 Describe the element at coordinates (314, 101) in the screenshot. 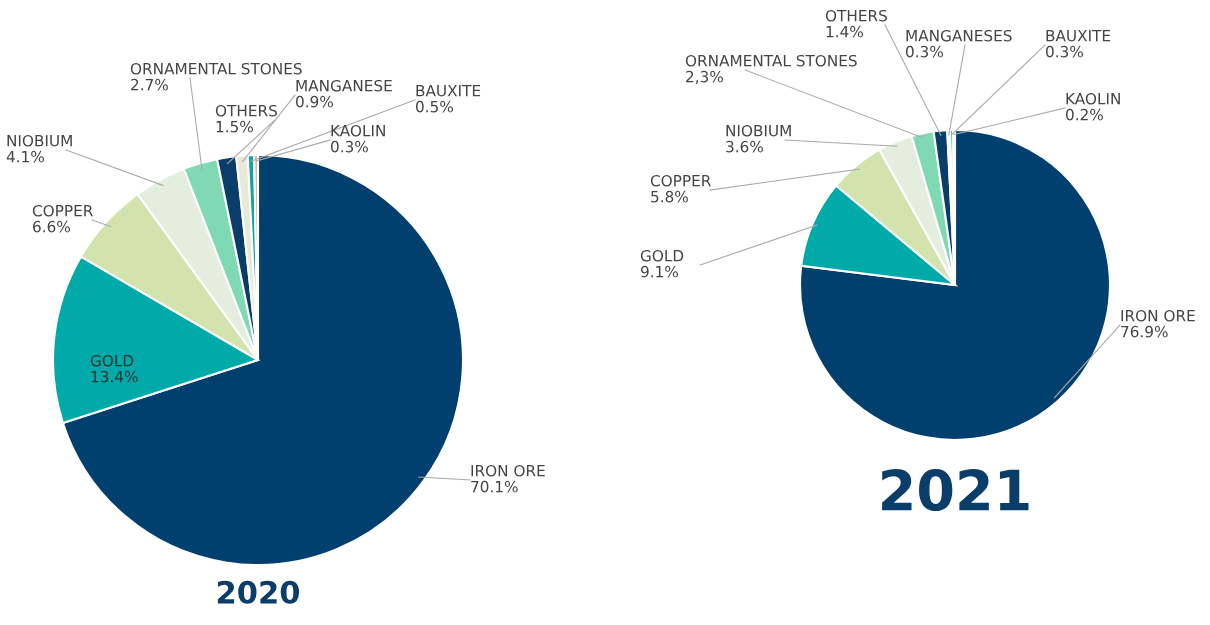

I see `data-label: 0.9%` at that location.